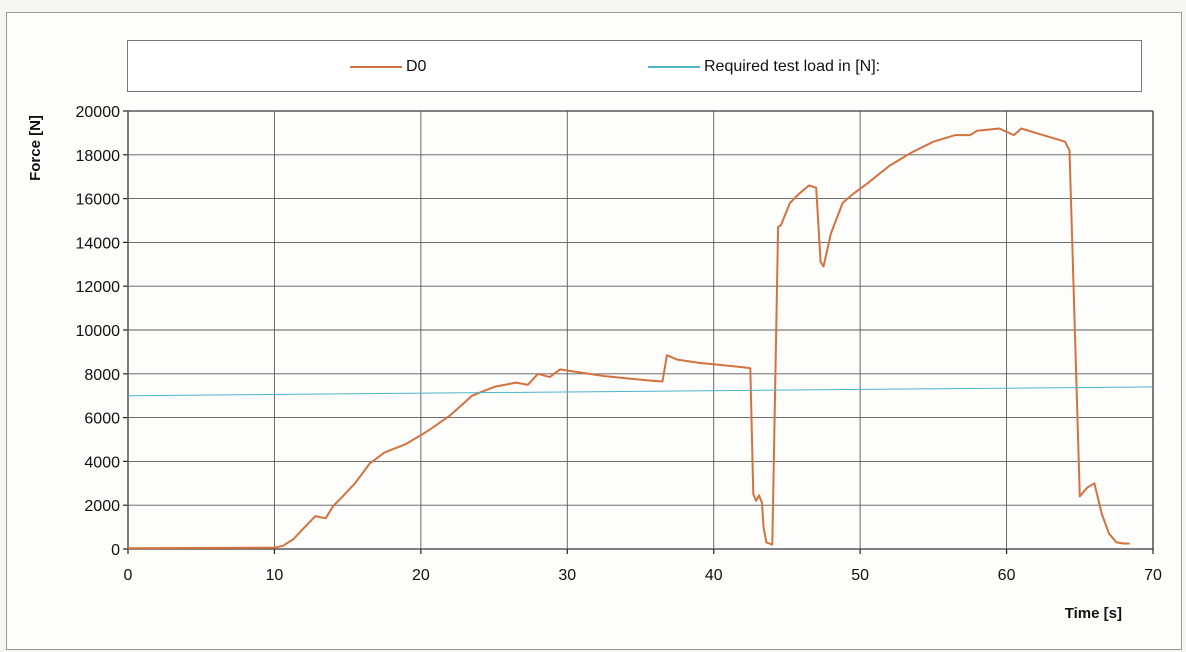 The height and width of the screenshot is (652, 1186). Describe the element at coordinates (792, 66) in the screenshot. I see `legend-label-required: Required test load in [N]:` at that location.